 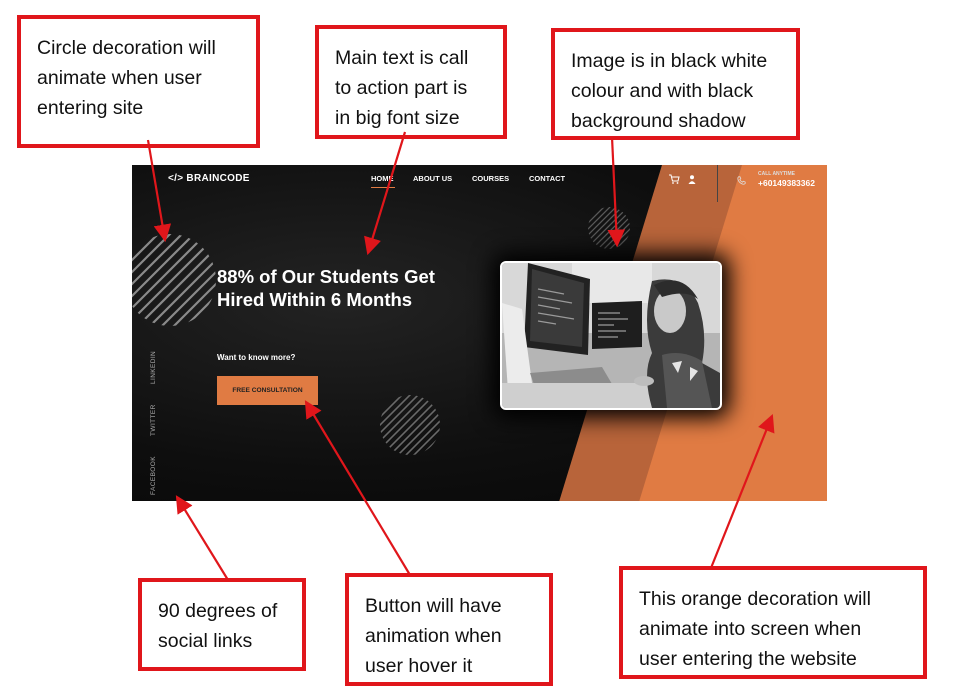 What do you see at coordinates (692, 179) in the screenshot?
I see `user-icon` at bounding box center [692, 179].